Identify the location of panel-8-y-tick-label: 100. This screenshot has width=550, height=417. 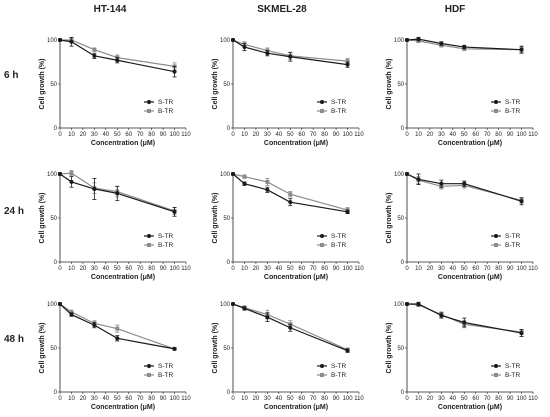
(399, 305).